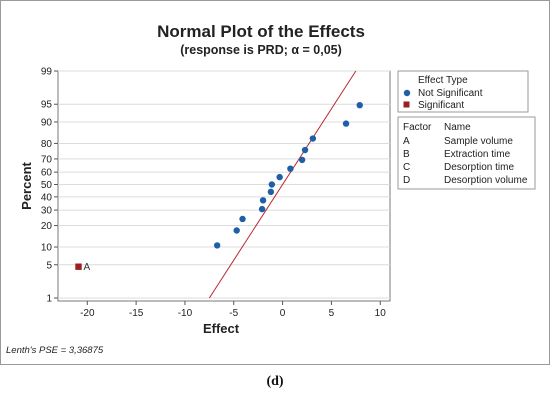 The image size is (550, 400). What do you see at coordinates (49, 265) in the screenshot?
I see `y-tick-label: 5` at bounding box center [49, 265].